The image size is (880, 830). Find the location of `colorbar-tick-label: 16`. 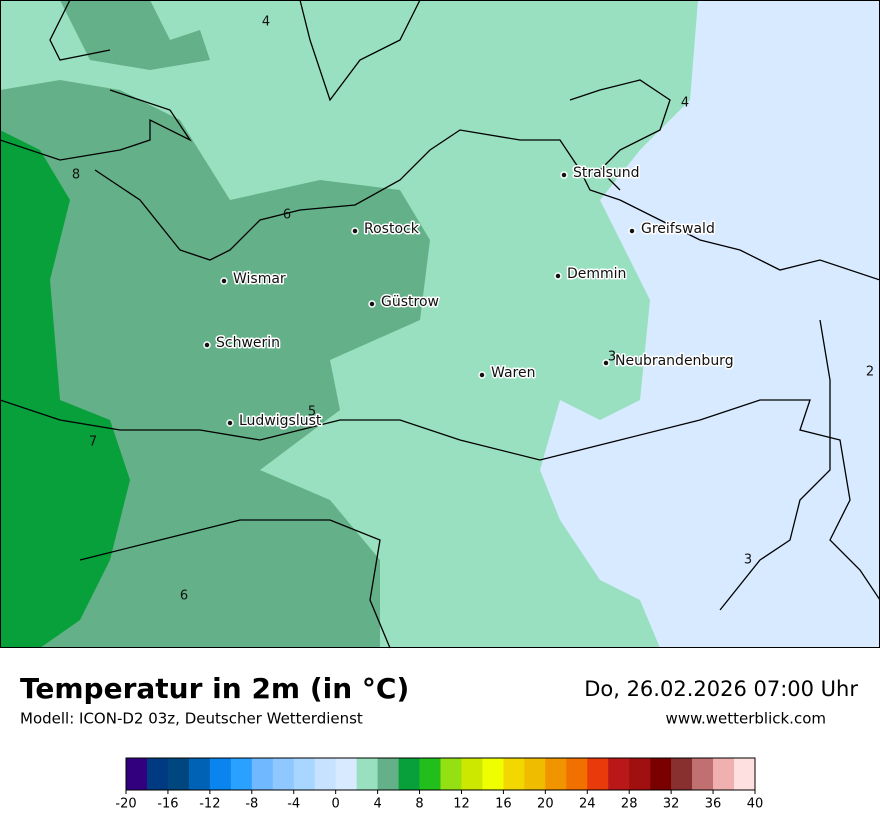

colorbar-tick-label: 16 is located at coordinates (503, 804).